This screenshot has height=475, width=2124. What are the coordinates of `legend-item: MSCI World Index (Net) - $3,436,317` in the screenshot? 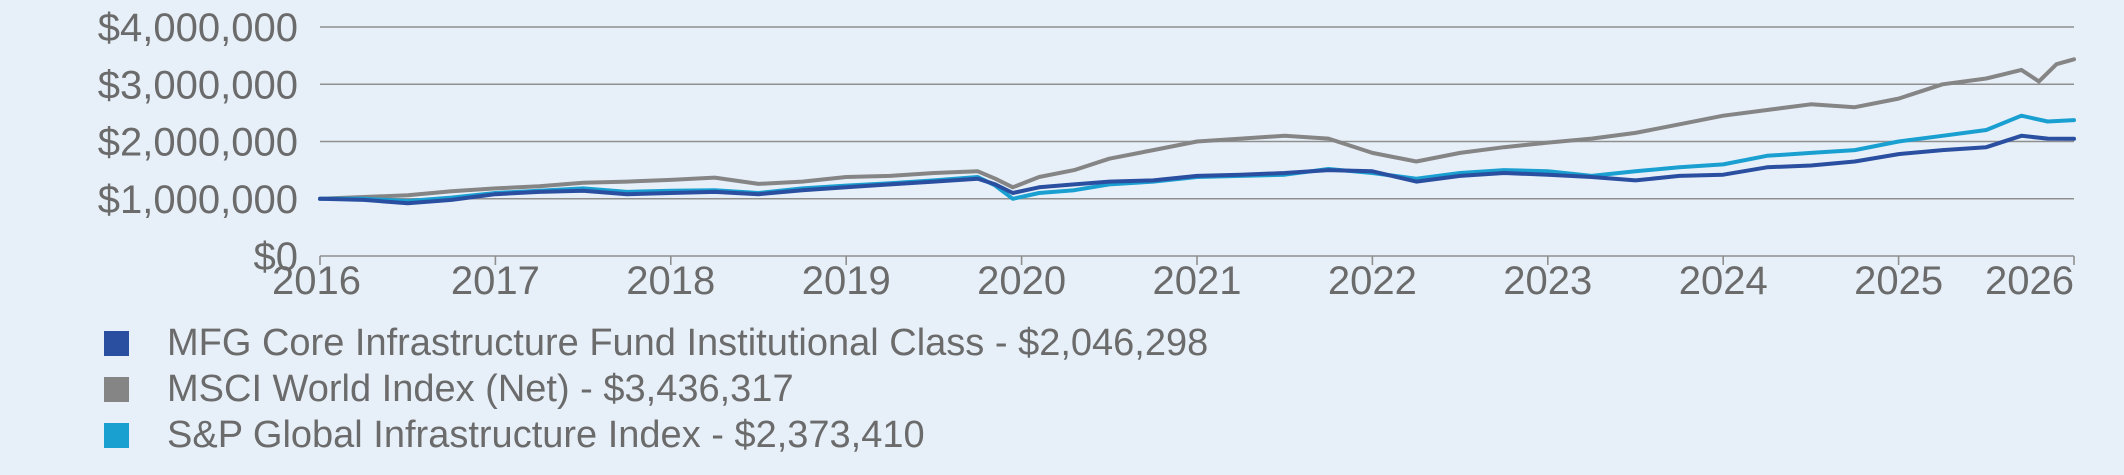 It's located at (656, 389).